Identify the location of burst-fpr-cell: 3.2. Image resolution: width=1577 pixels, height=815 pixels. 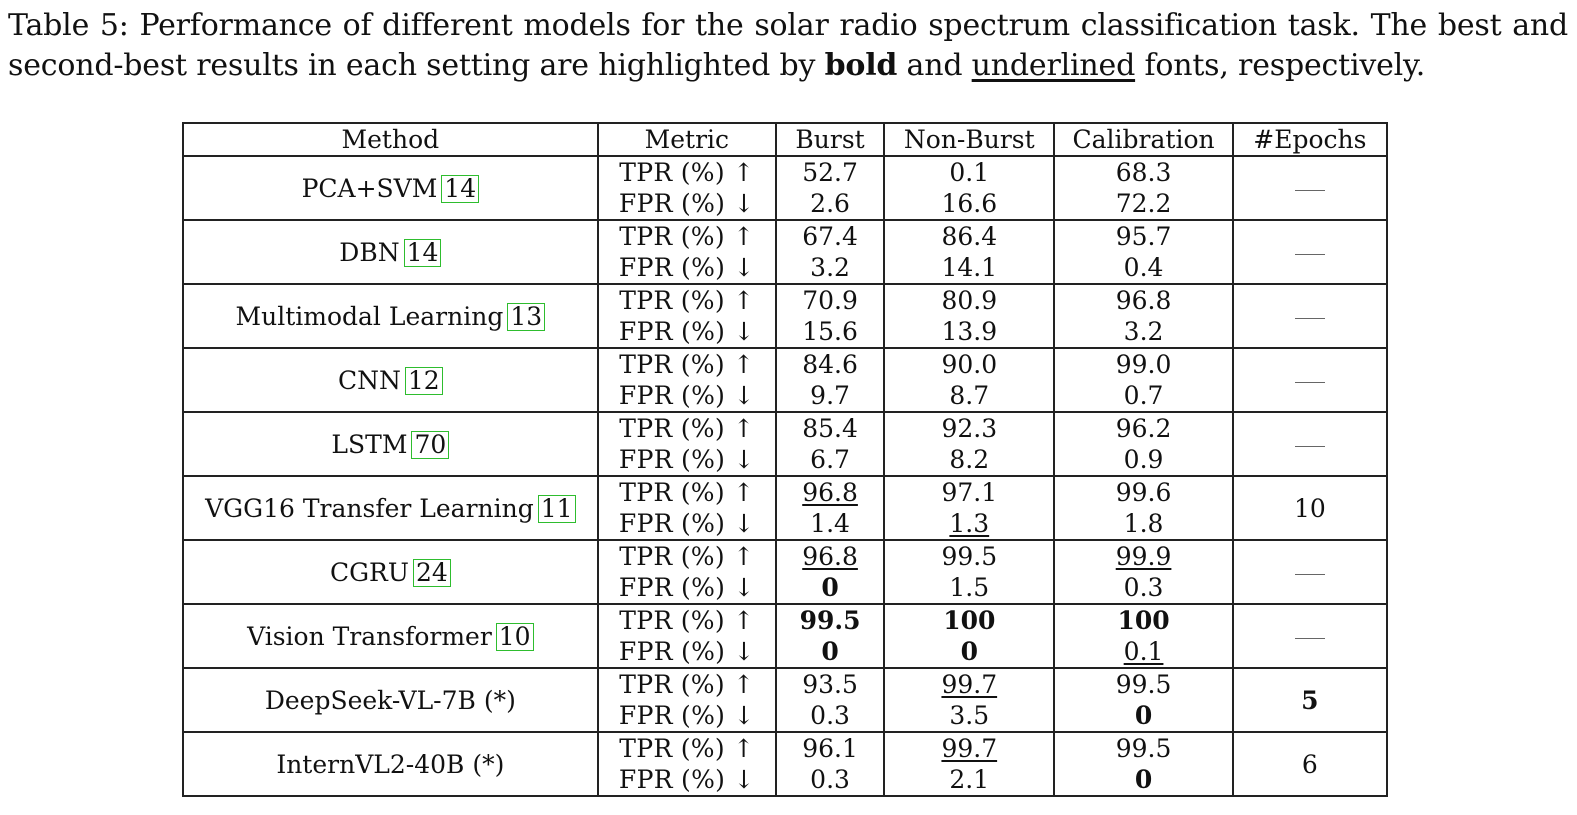
(830, 268).